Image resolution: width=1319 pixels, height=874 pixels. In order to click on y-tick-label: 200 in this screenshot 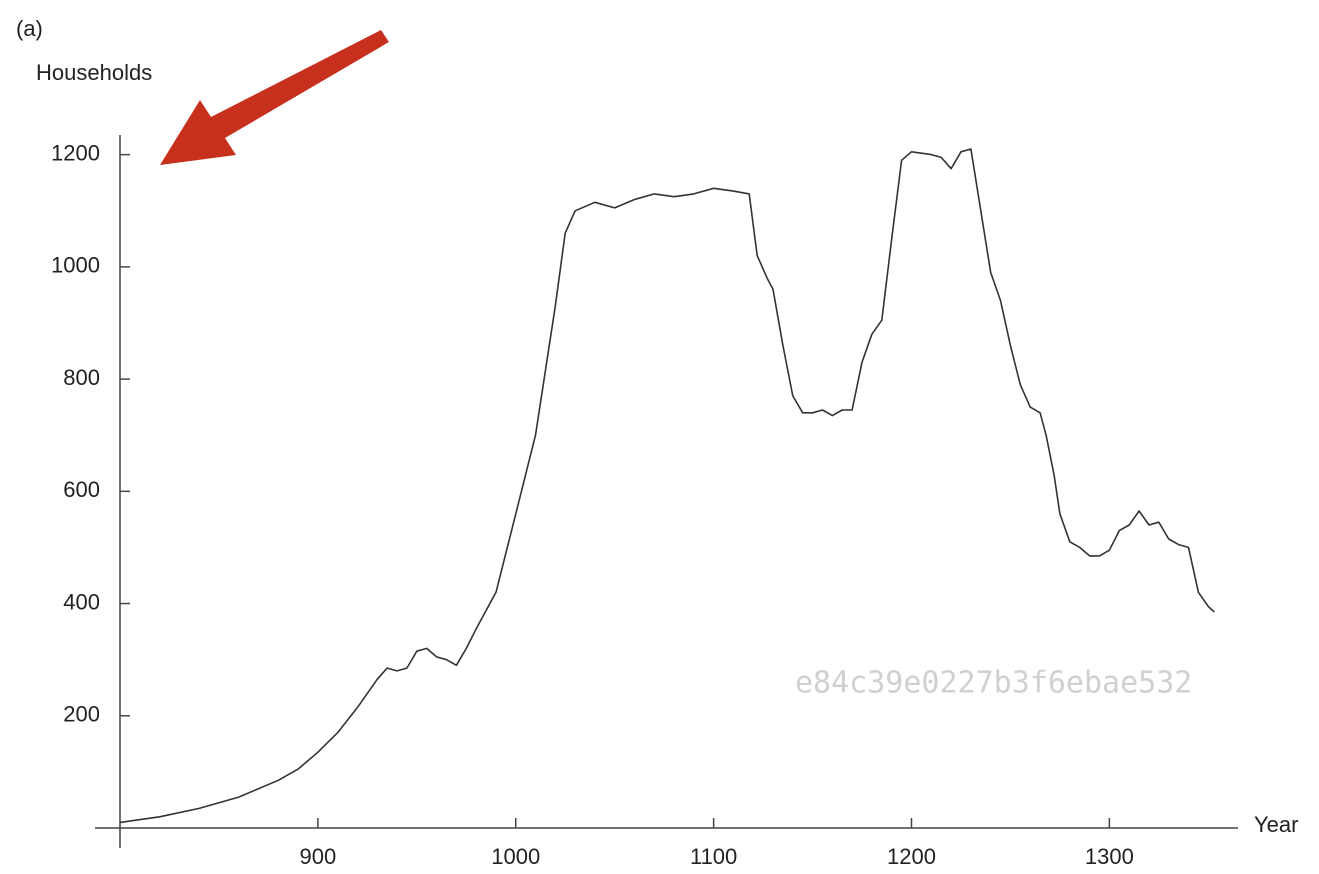, I will do `click(81, 714)`.